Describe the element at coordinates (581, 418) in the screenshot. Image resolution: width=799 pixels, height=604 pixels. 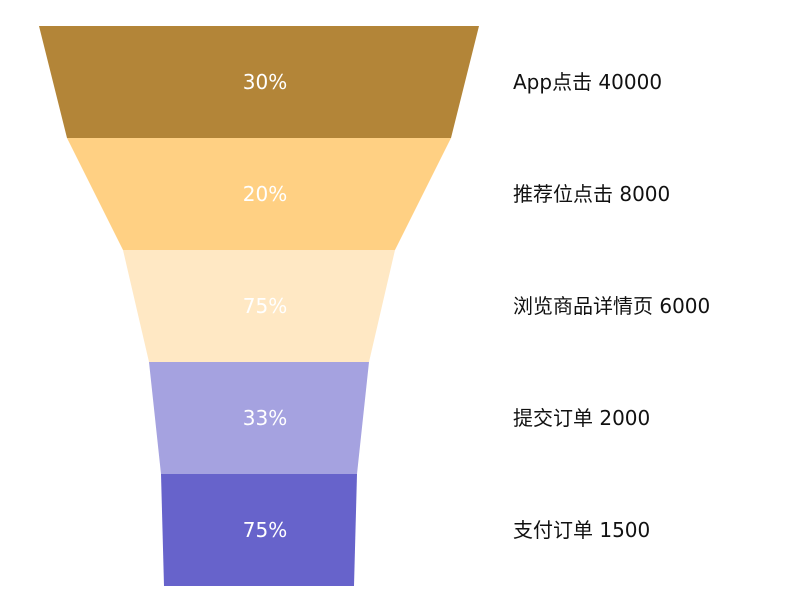
I see `funnel-stage-label-4: 提交订单 2000` at that location.